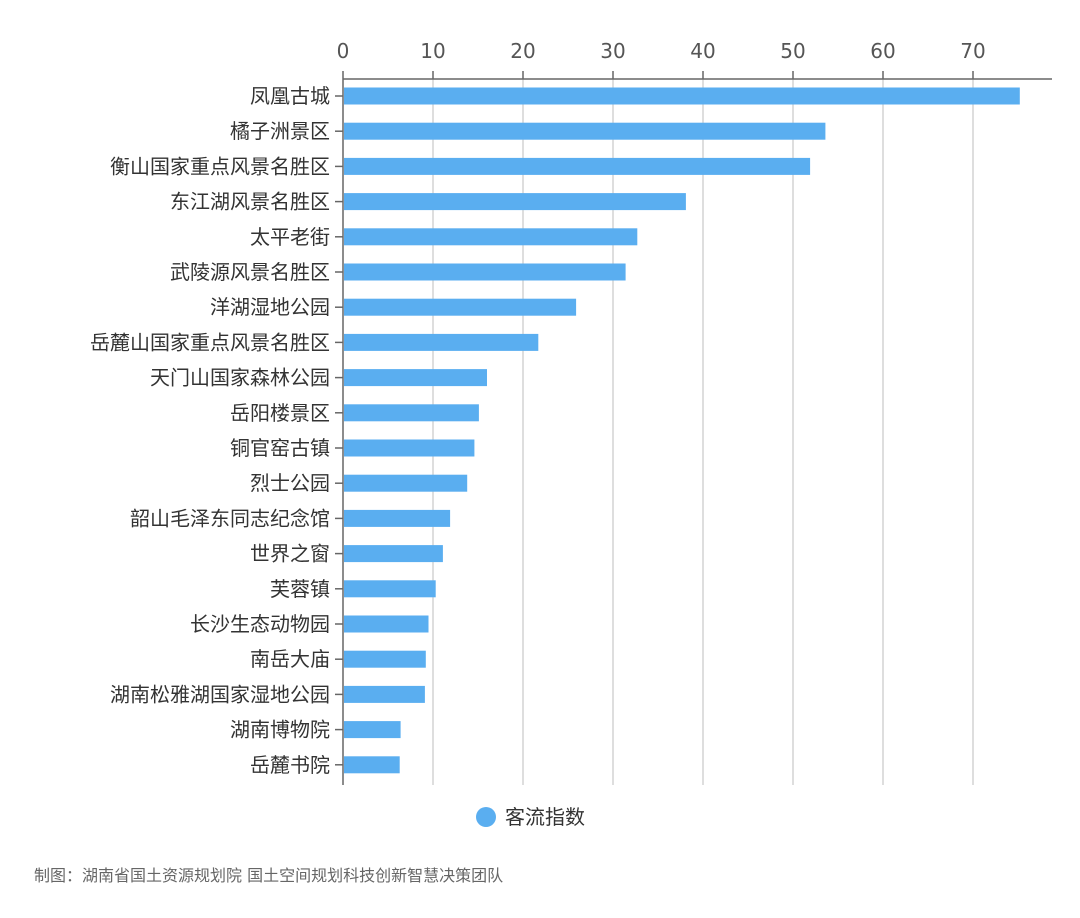  I want to click on legend: 客流指数, so click(530, 817).